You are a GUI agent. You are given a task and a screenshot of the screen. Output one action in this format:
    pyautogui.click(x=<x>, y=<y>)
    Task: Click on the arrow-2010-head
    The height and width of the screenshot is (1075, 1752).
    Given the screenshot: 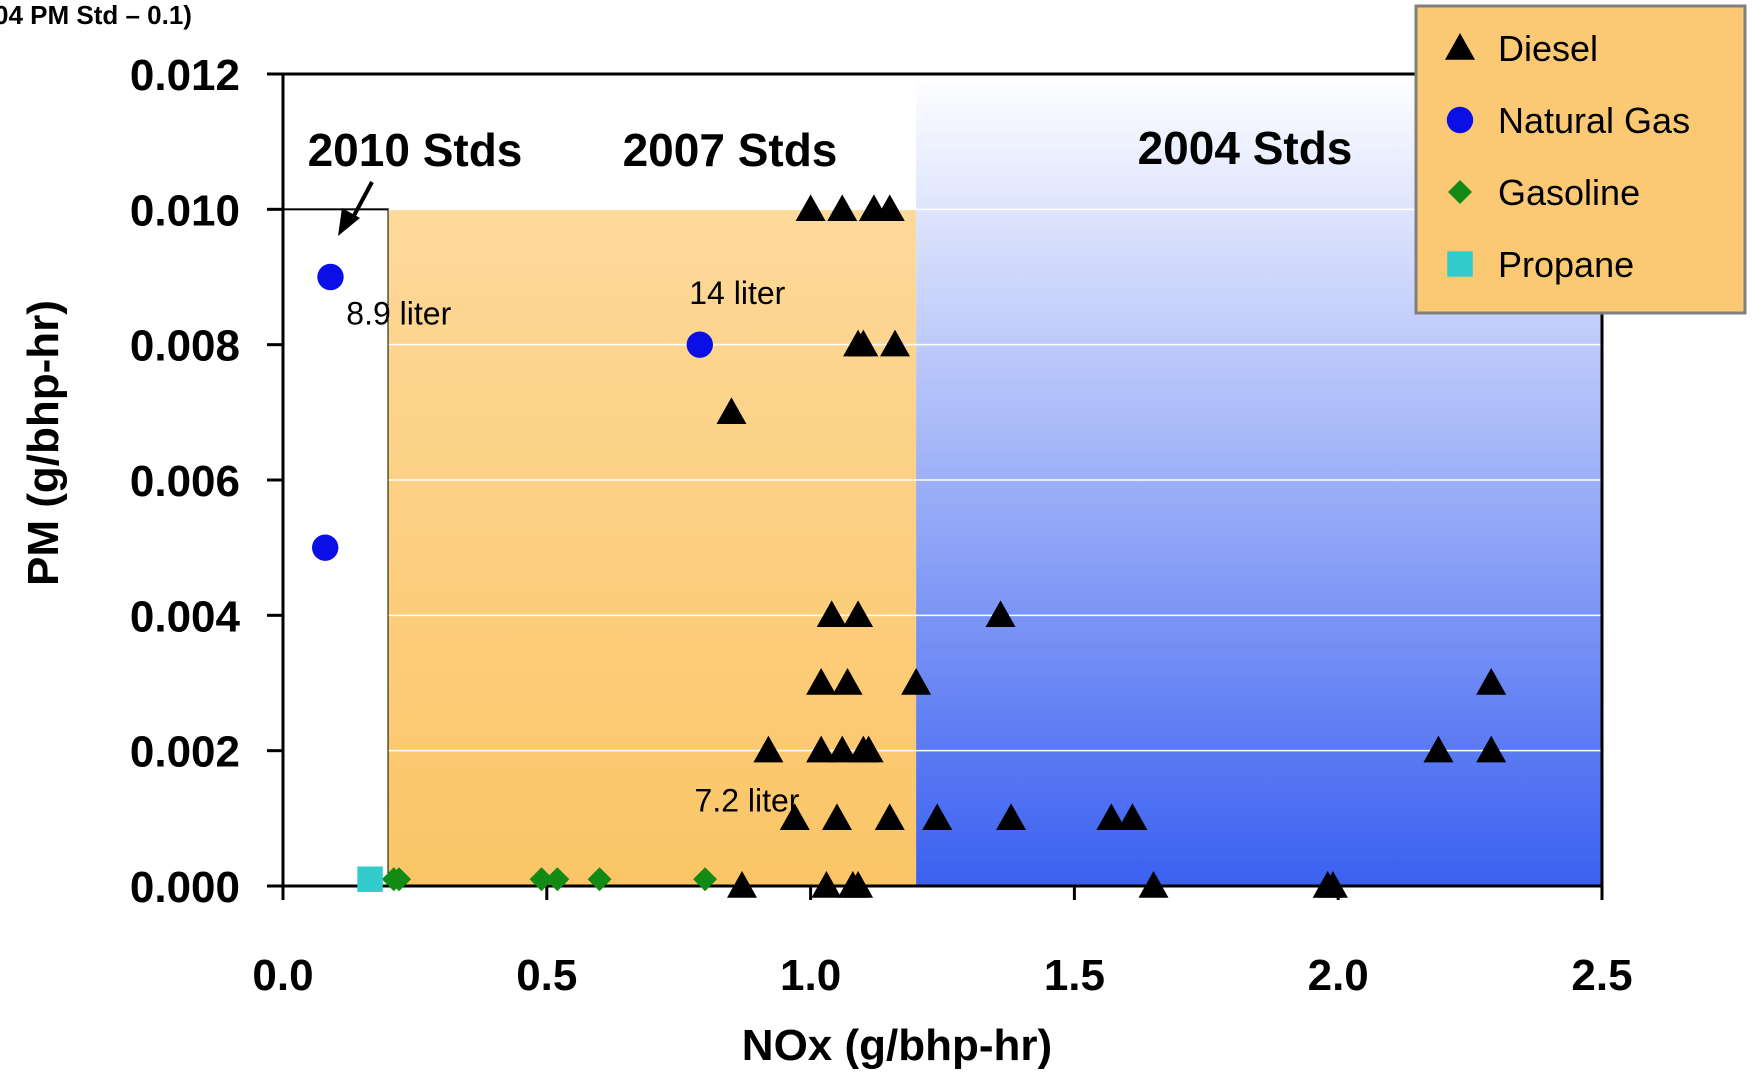 What is the action you would take?
    pyautogui.click(x=349, y=222)
    